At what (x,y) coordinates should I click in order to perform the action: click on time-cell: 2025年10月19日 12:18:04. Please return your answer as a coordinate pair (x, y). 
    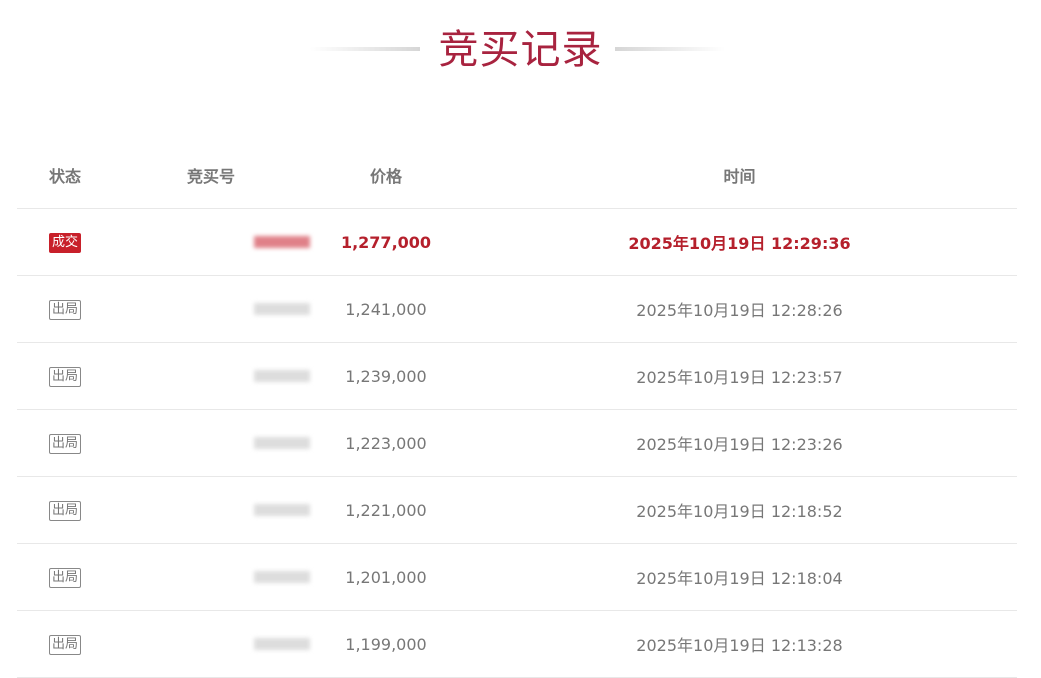
    Looking at the image, I should click on (739, 577).